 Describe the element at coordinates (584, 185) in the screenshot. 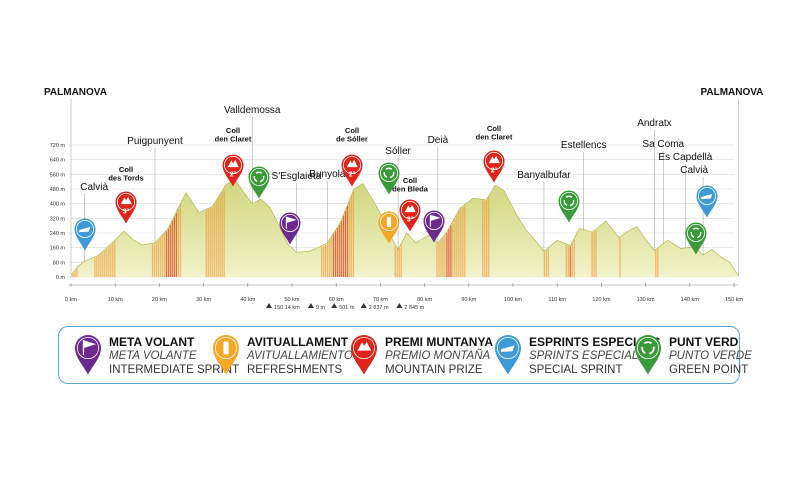

I see `place-label: Estellencs` at that location.